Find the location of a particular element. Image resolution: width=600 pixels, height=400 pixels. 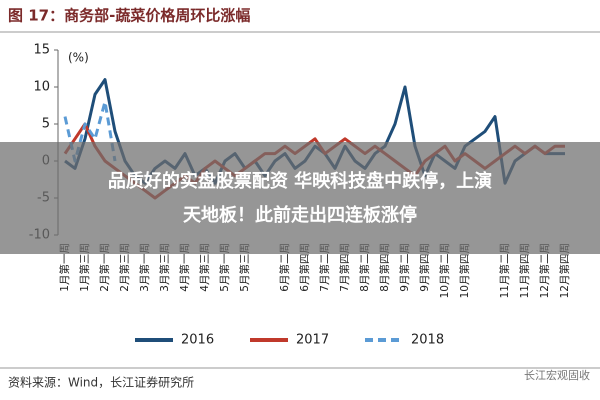

x-tick-label: 2月第一周 is located at coordinates (104, 267).